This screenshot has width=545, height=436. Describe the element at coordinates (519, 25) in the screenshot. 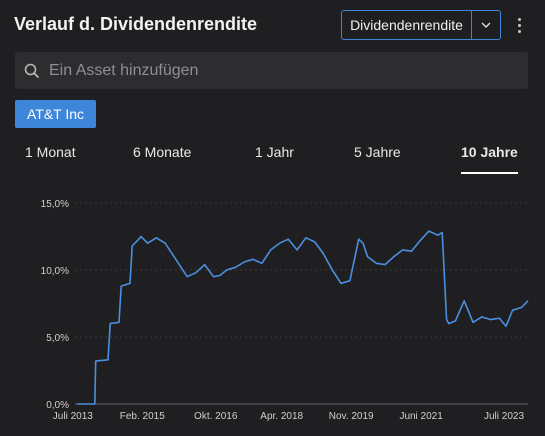

I see `more-options-icon` at that location.